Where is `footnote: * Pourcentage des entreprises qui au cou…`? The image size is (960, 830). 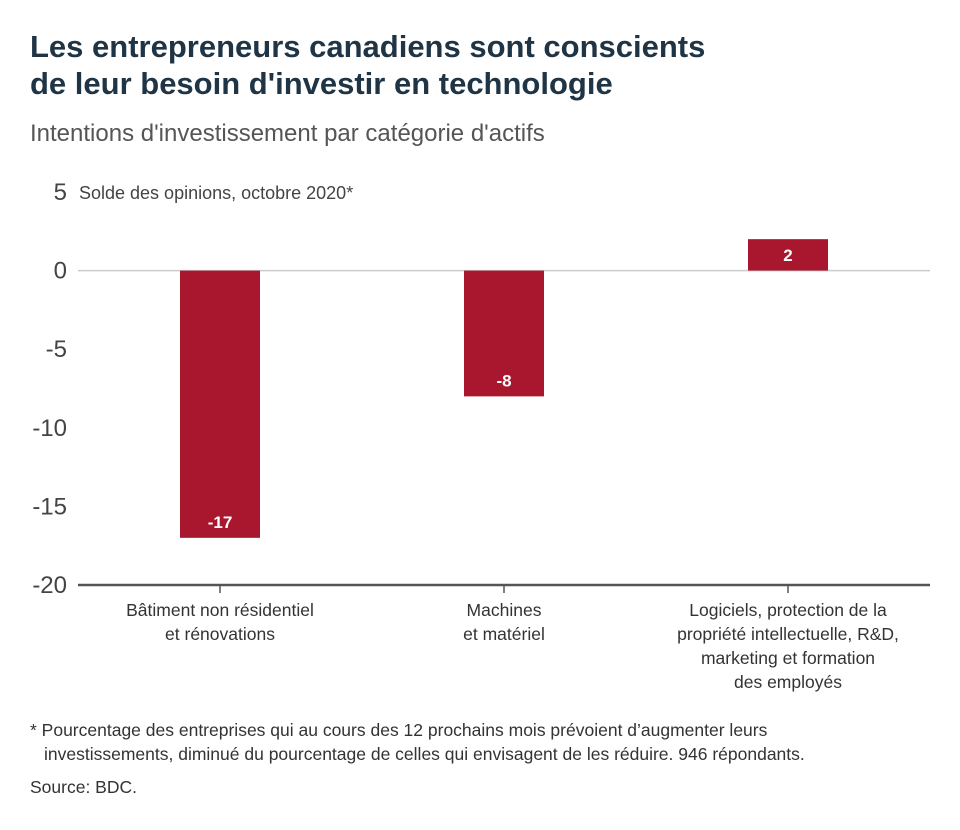
footnote: * Pourcentage des entreprises qui au cou… is located at coordinates (490, 742).